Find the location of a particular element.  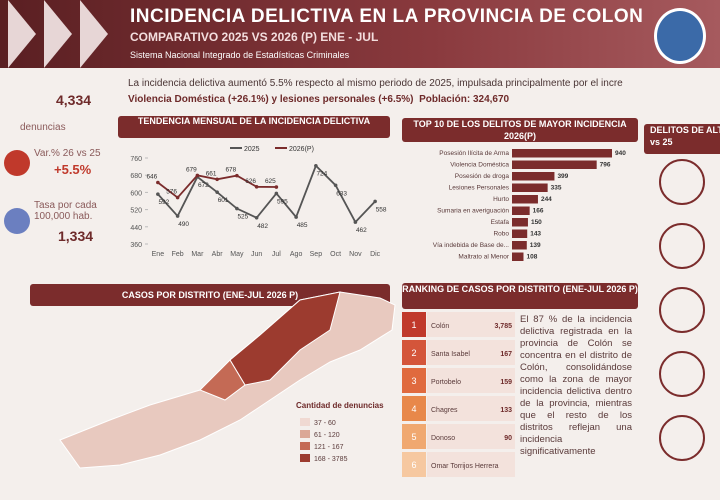

rank-number: 6 is located at coordinates (413, 465).